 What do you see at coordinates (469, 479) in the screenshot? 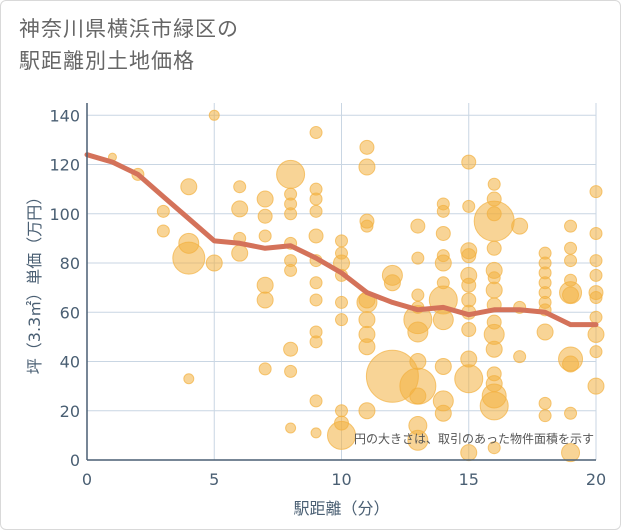
I see `x-tick-label: 15` at bounding box center [469, 479].